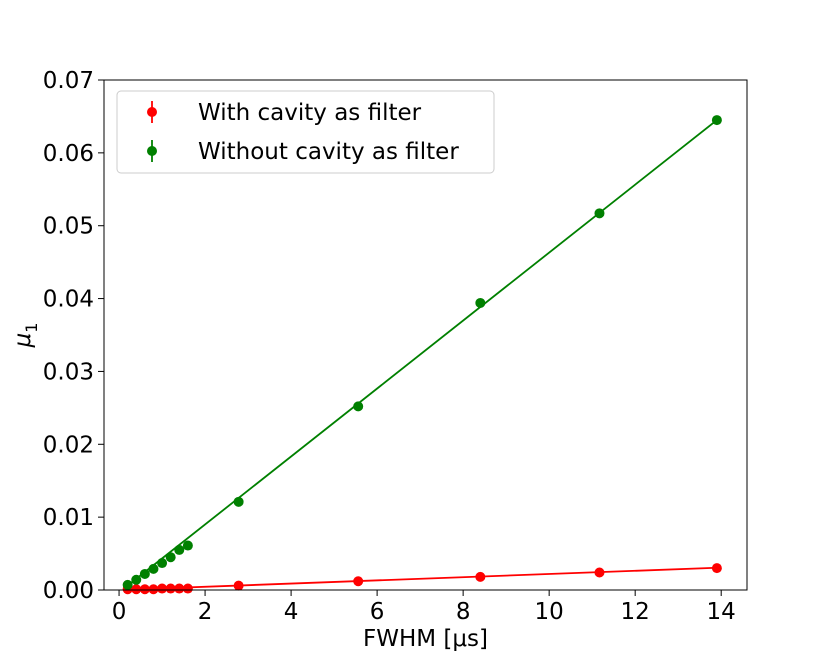  I want to click on y-tick-label: 0.03, so click(68, 372).